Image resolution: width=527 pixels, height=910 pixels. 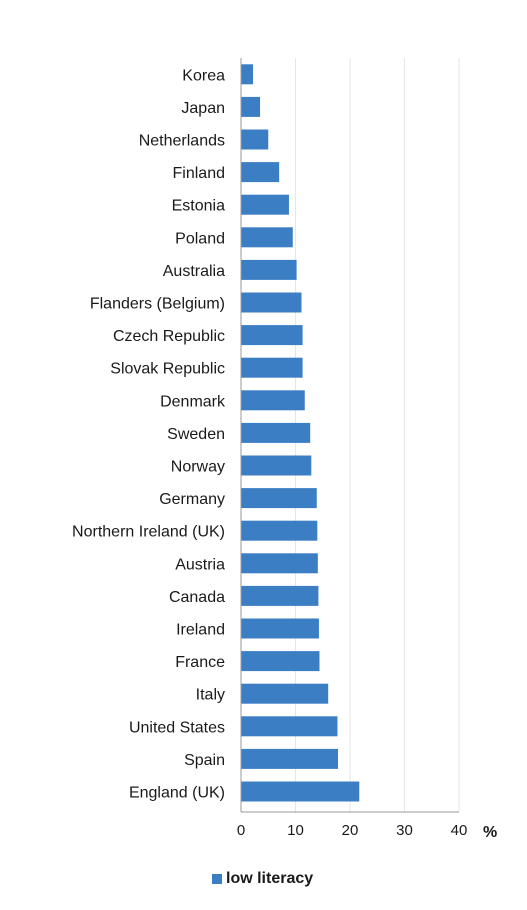 What do you see at coordinates (270, 878) in the screenshot?
I see `legend-label: low literacy` at bounding box center [270, 878].